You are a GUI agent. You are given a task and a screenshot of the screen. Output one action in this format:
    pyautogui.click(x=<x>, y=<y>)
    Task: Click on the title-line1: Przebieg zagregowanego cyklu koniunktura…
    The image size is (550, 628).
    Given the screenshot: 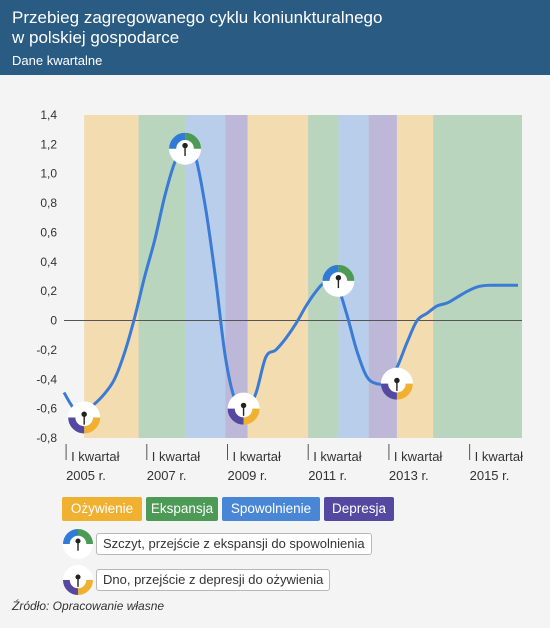 What is the action you would take?
    pyautogui.click(x=197, y=17)
    